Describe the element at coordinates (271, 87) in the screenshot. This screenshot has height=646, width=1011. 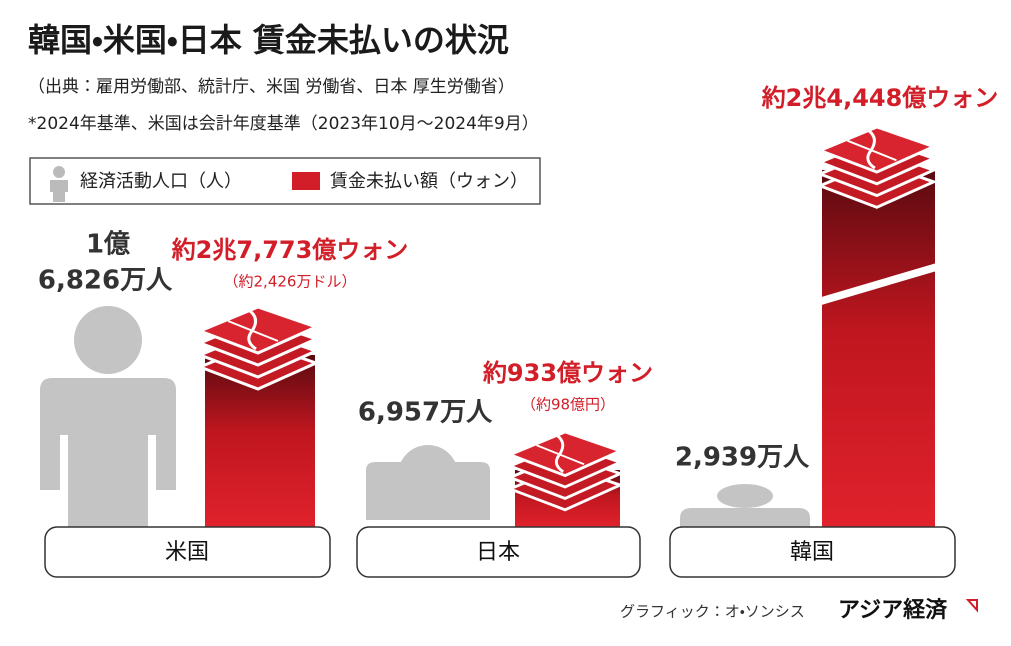
I see `source: （出典：雇用労働部、統計庁、米国 労働省、日本 厚生労働省）` at that location.